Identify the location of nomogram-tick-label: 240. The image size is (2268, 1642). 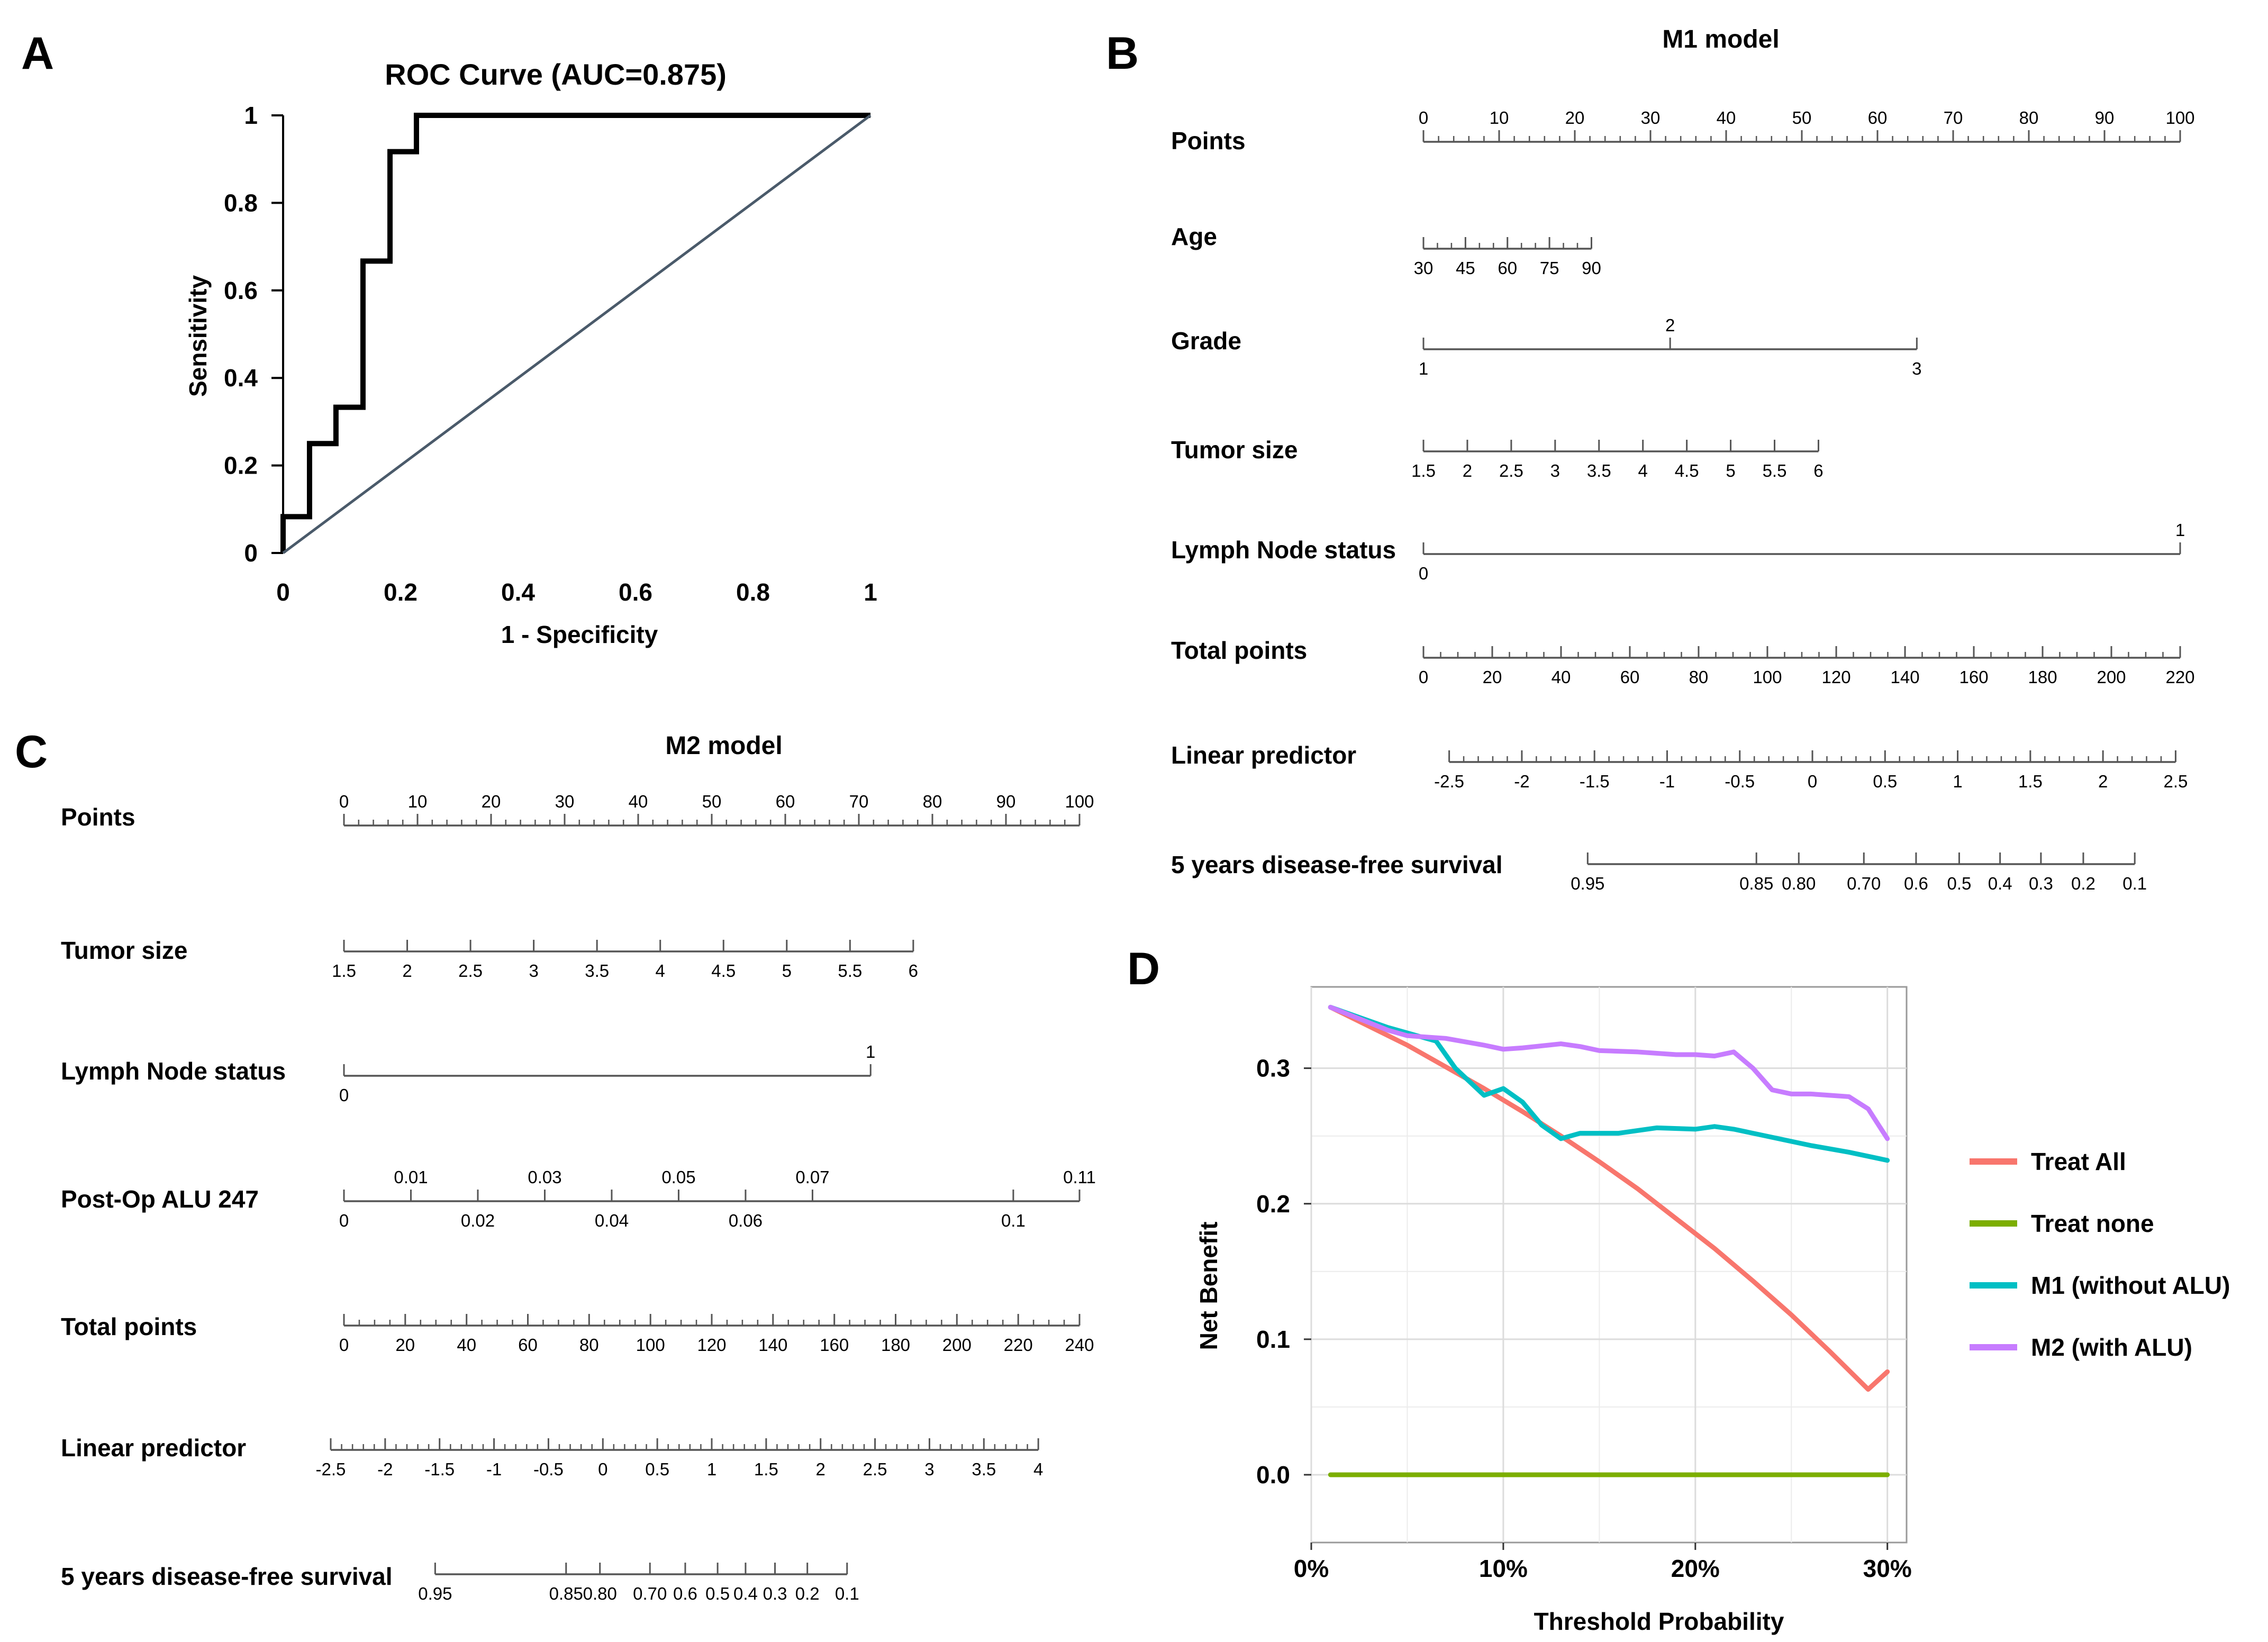
(1079, 1345).